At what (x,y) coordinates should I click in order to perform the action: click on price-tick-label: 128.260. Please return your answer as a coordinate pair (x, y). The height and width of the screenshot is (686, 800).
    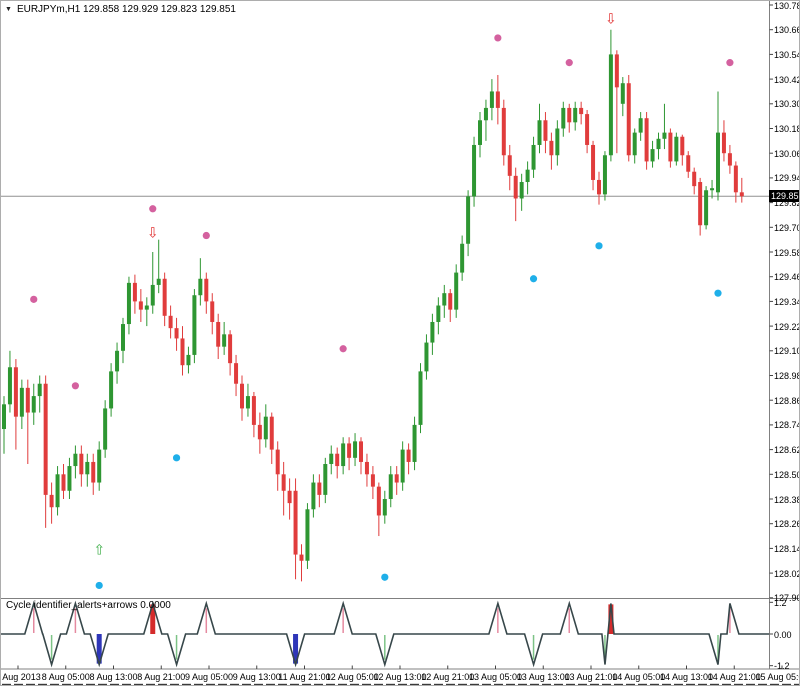
    Looking at the image, I should click on (786, 524).